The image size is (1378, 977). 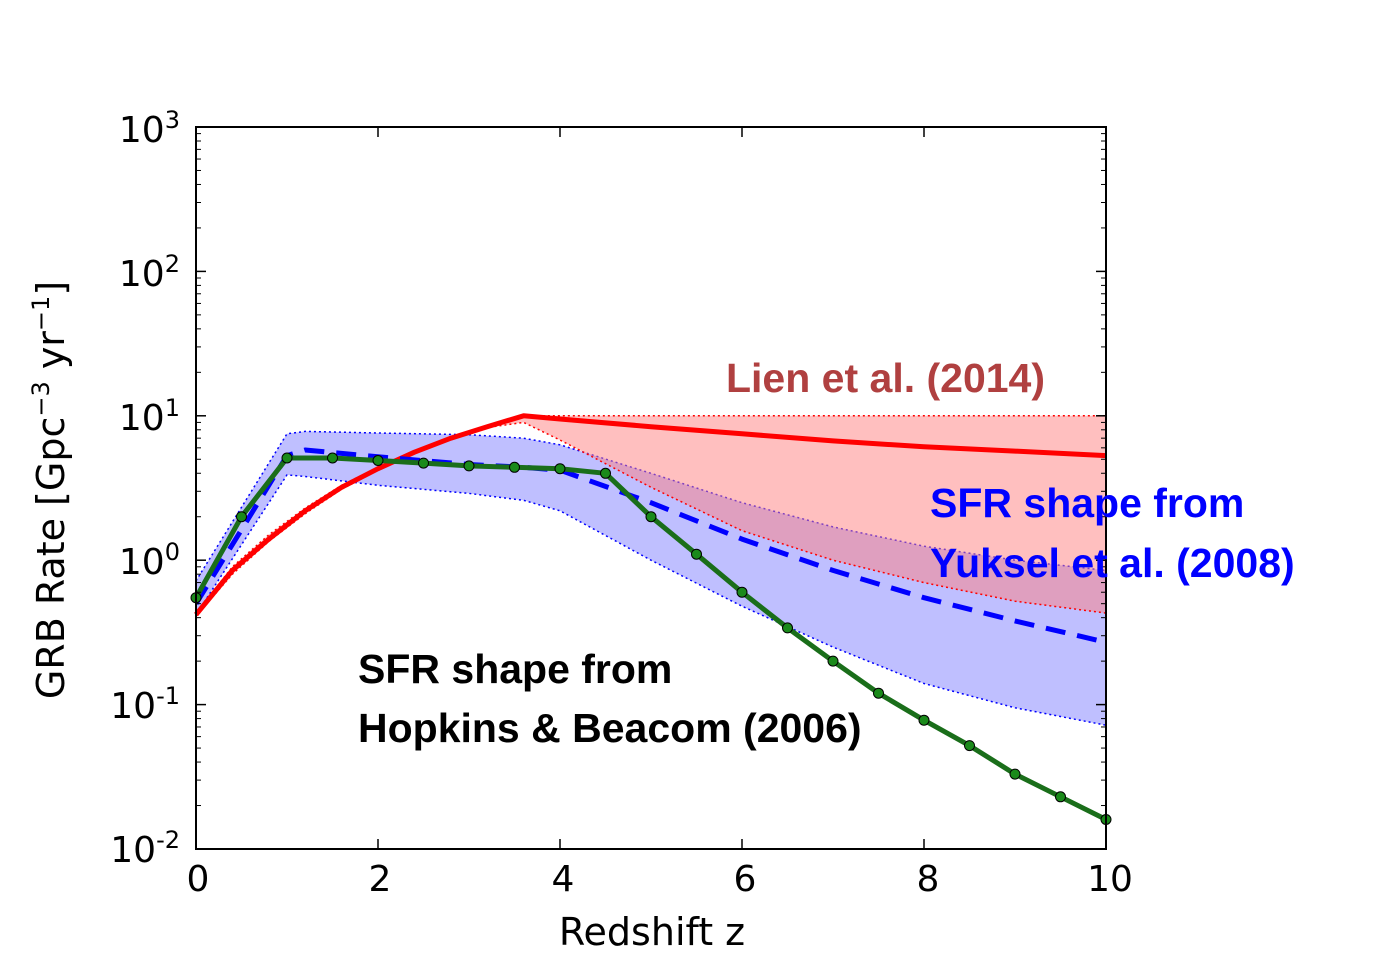 What do you see at coordinates (885, 378) in the screenshot?
I see `annotation-lien: Lien et al. (2014)` at bounding box center [885, 378].